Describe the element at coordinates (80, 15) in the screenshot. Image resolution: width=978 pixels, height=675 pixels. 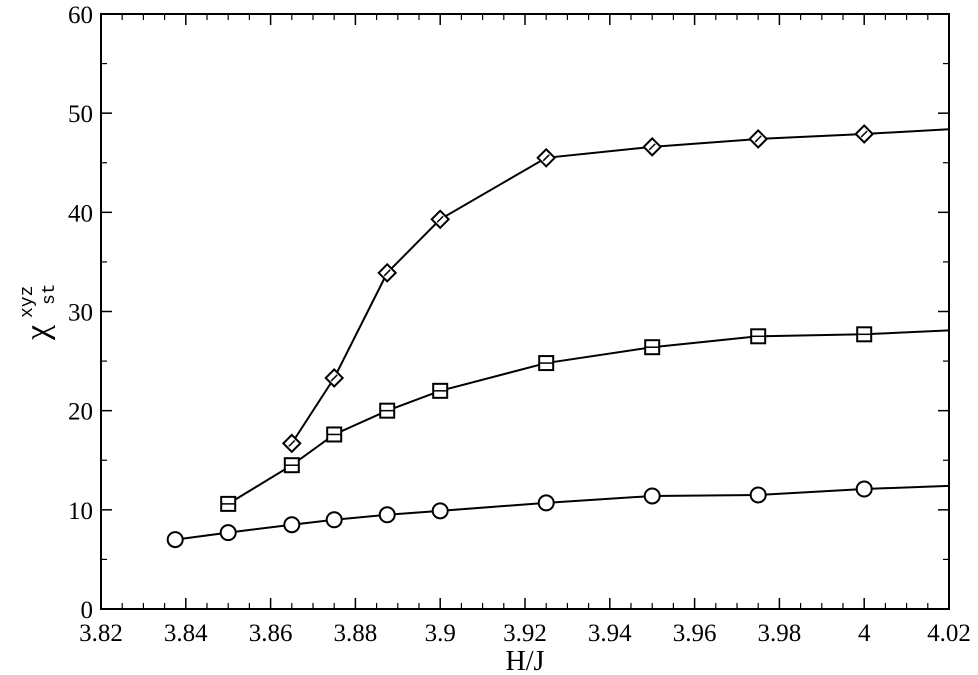
I see `y-tick-label: 60` at that location.